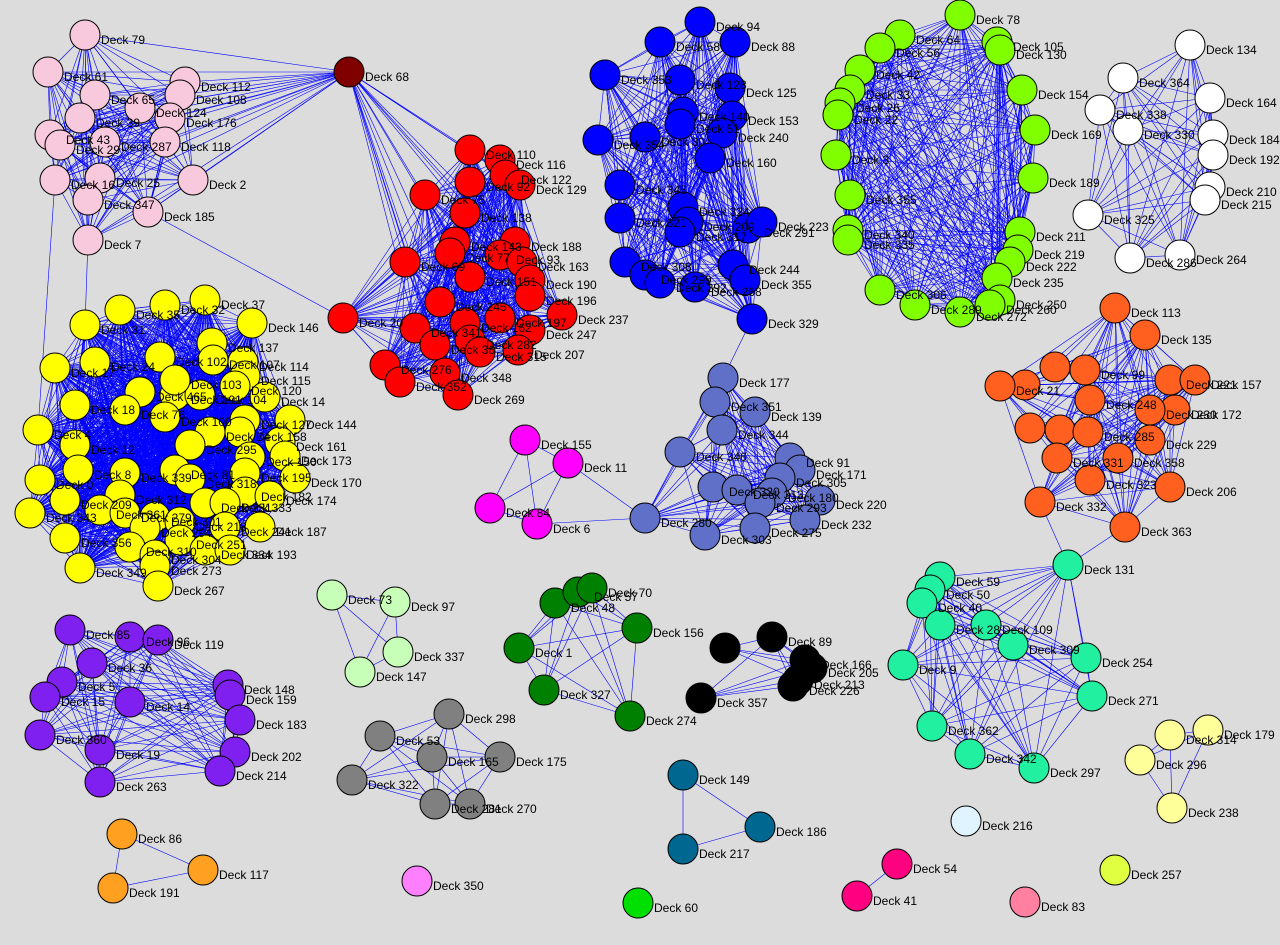 This screenshot has width=1280, height=945. I want to click on node-label: Deck 41, so click(895, 901).